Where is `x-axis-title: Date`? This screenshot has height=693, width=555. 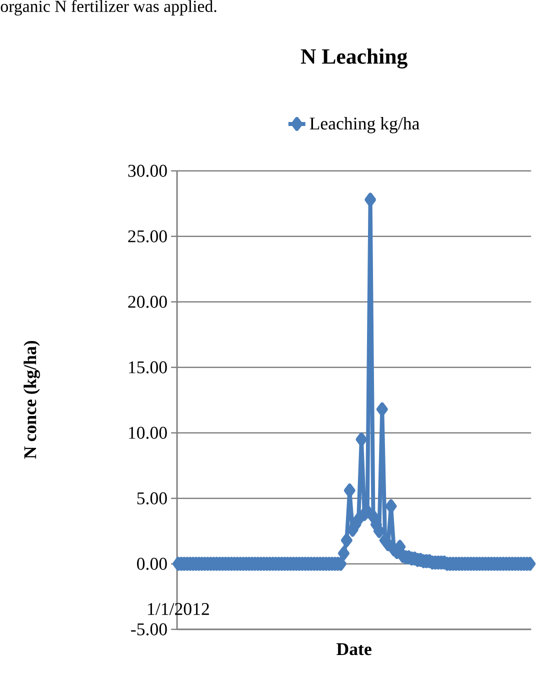
x-axis-title: Date is located at coordinates (354, 649).